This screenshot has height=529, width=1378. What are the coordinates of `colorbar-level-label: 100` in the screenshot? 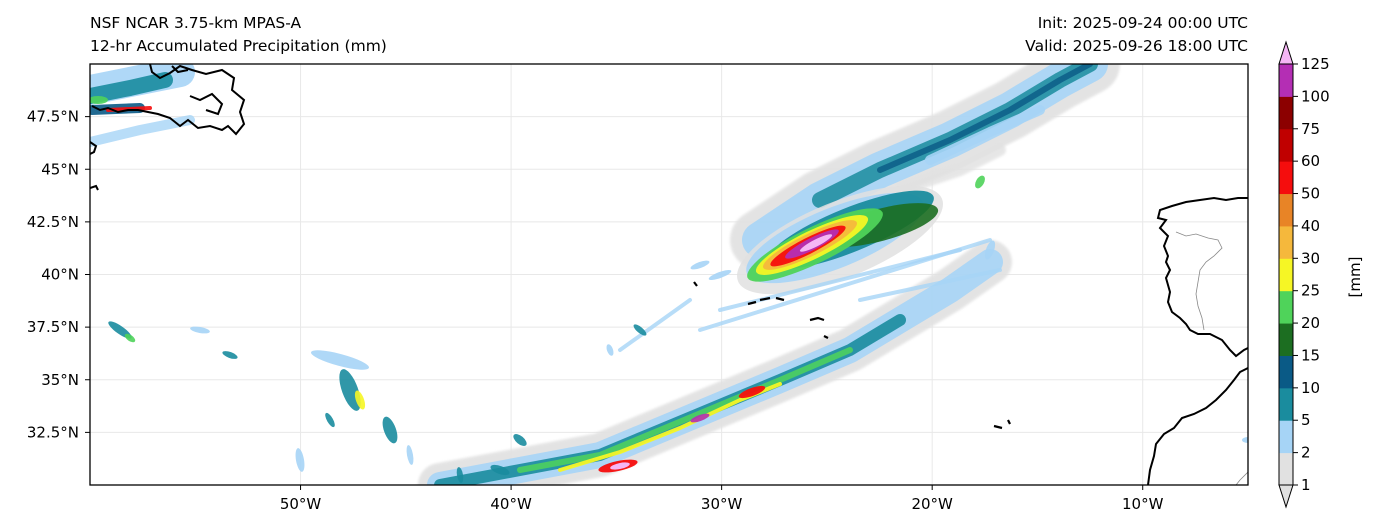 It's located at (1315, 96).